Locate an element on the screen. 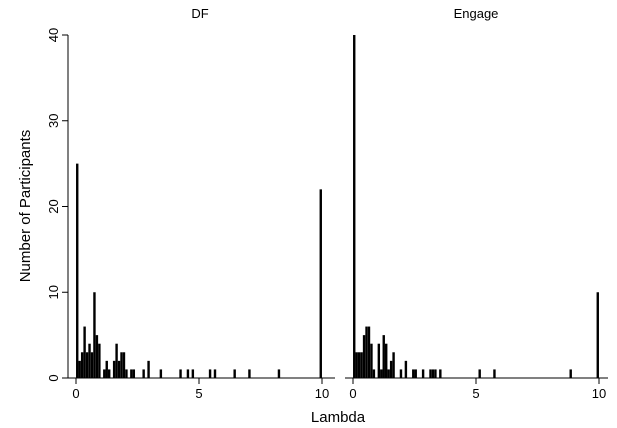 Image resolution: width=617 pixels, height=428 pixels. panel-title-df: DF is located at coordinates (199, 13).